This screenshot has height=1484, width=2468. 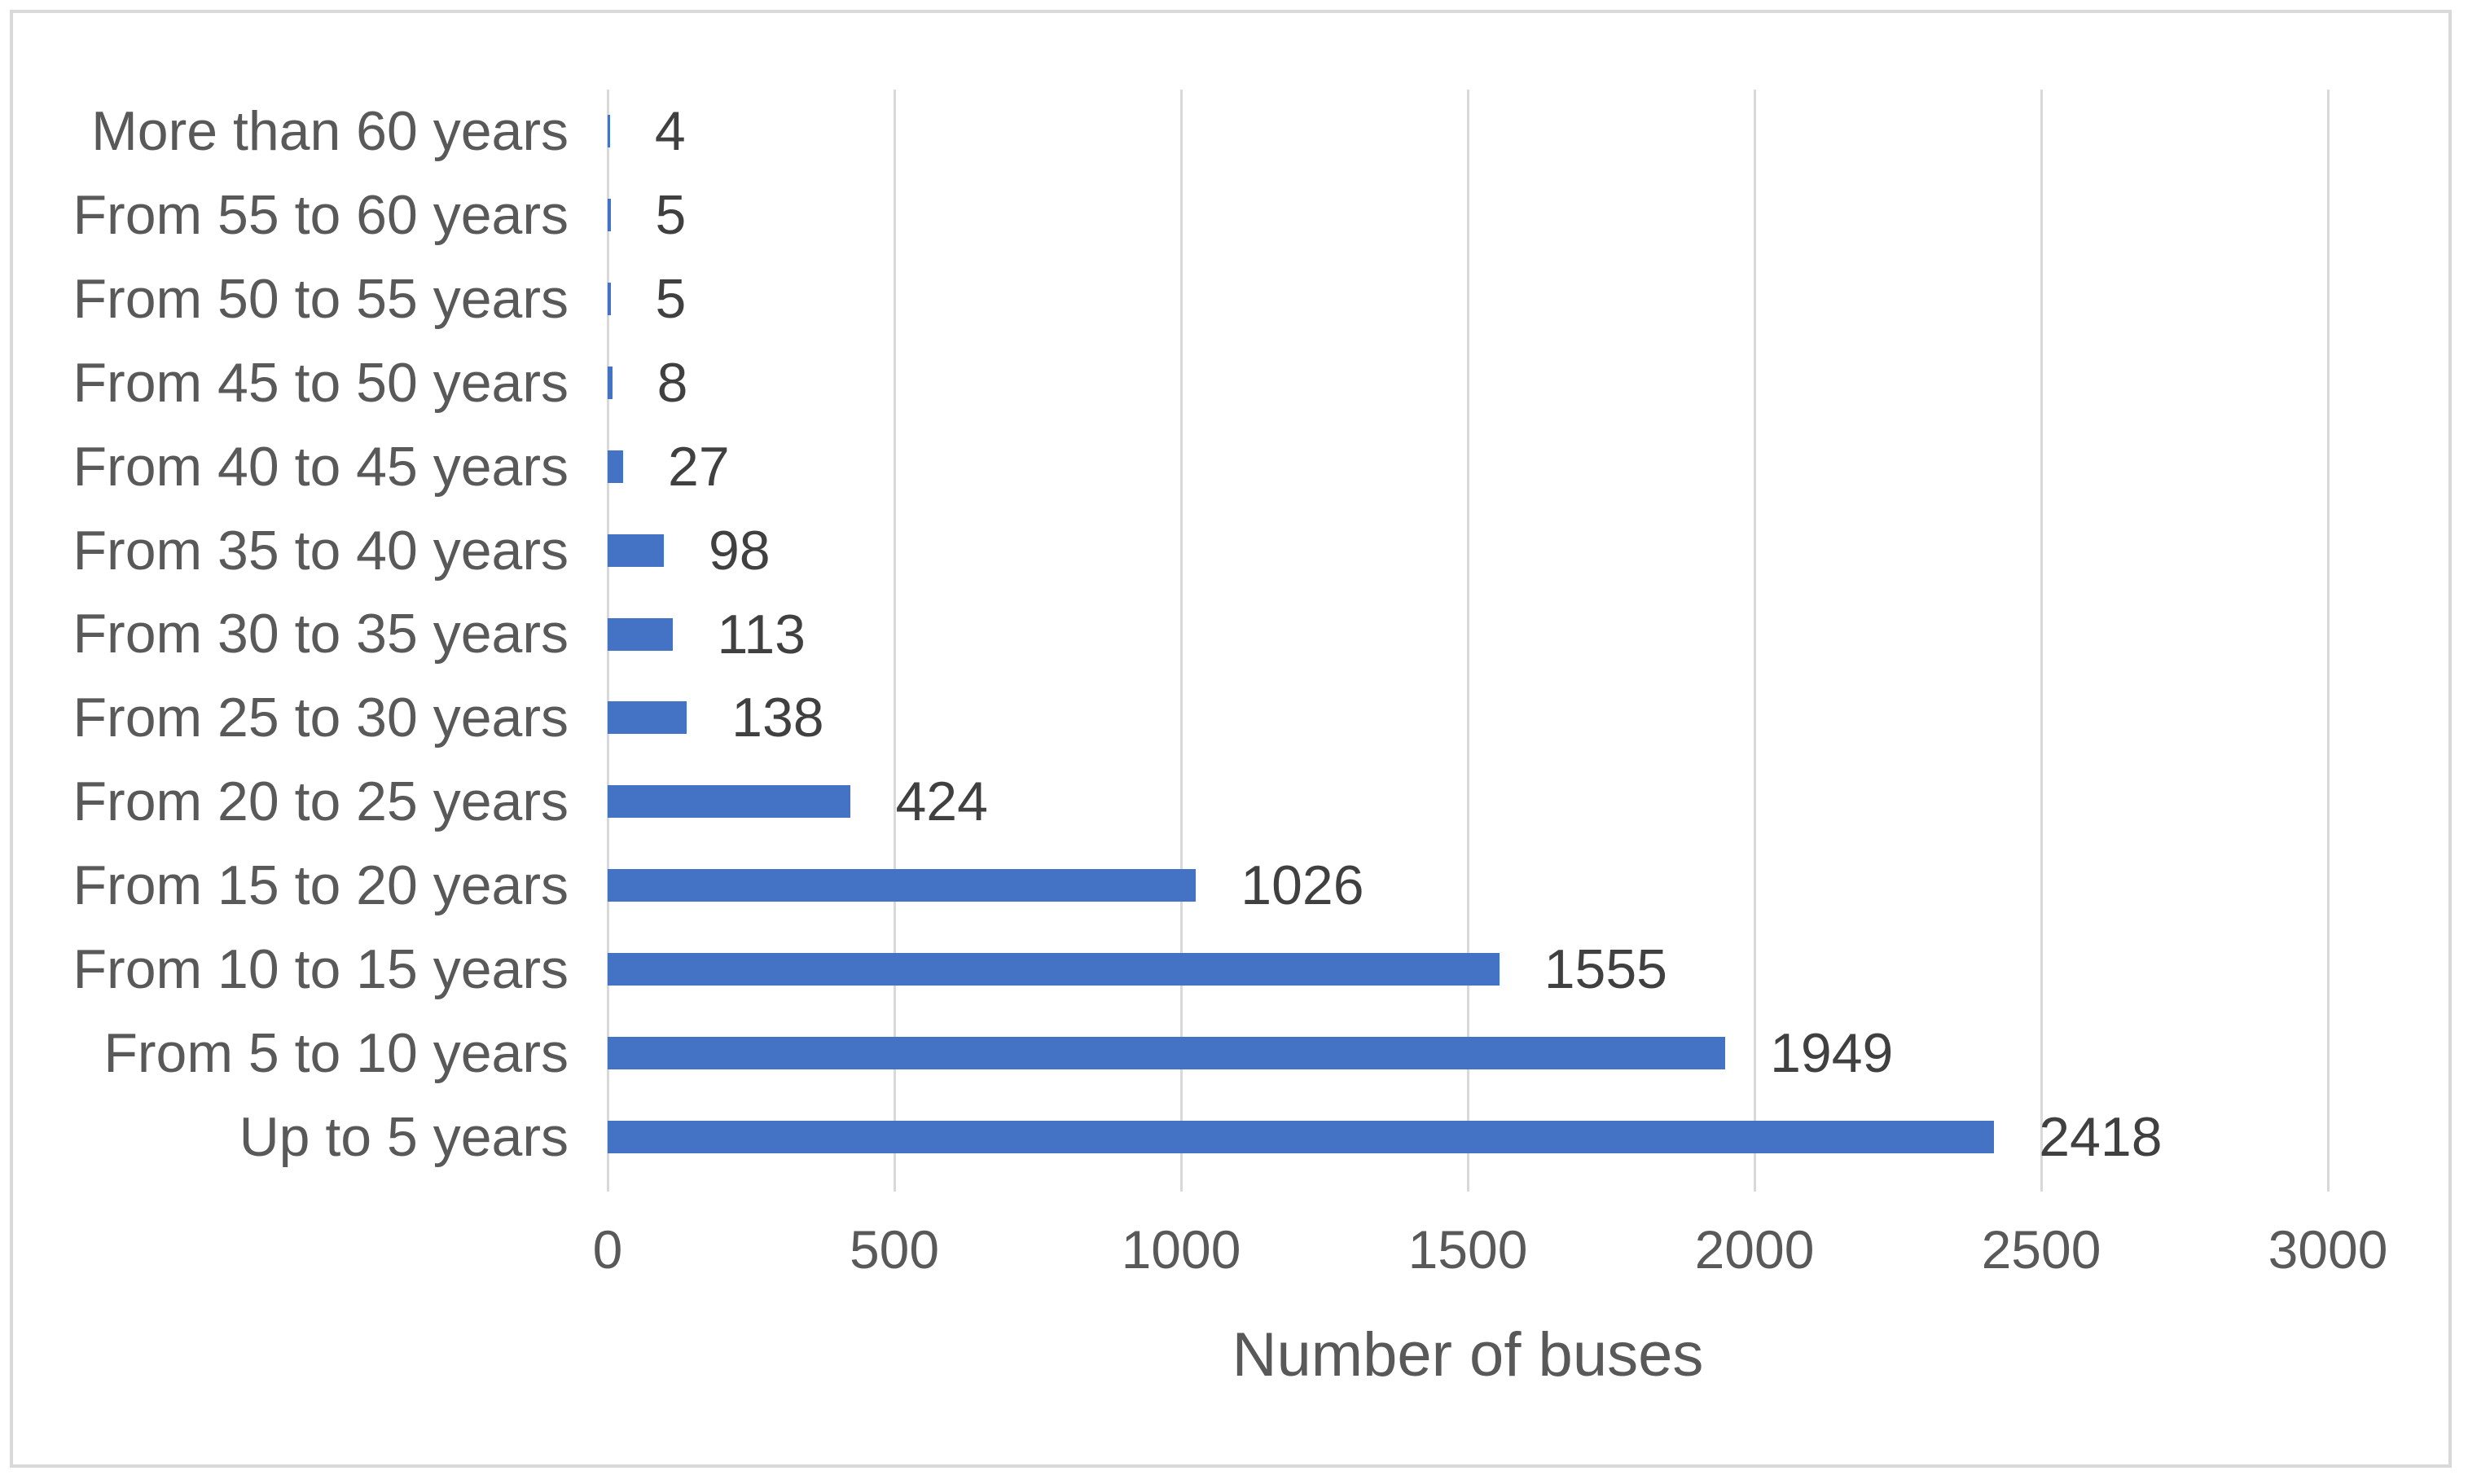 I want to click on bar-value-label: 98, so click(x=739, y=550).